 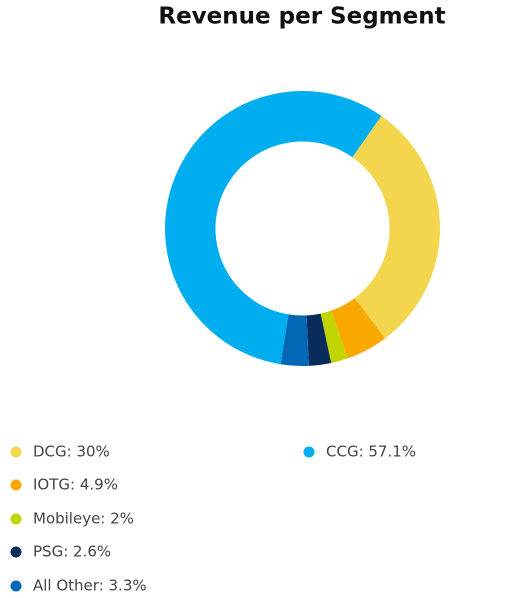 I want to click on chart-title: Revenue per Segment, so click(x=301, y=17).